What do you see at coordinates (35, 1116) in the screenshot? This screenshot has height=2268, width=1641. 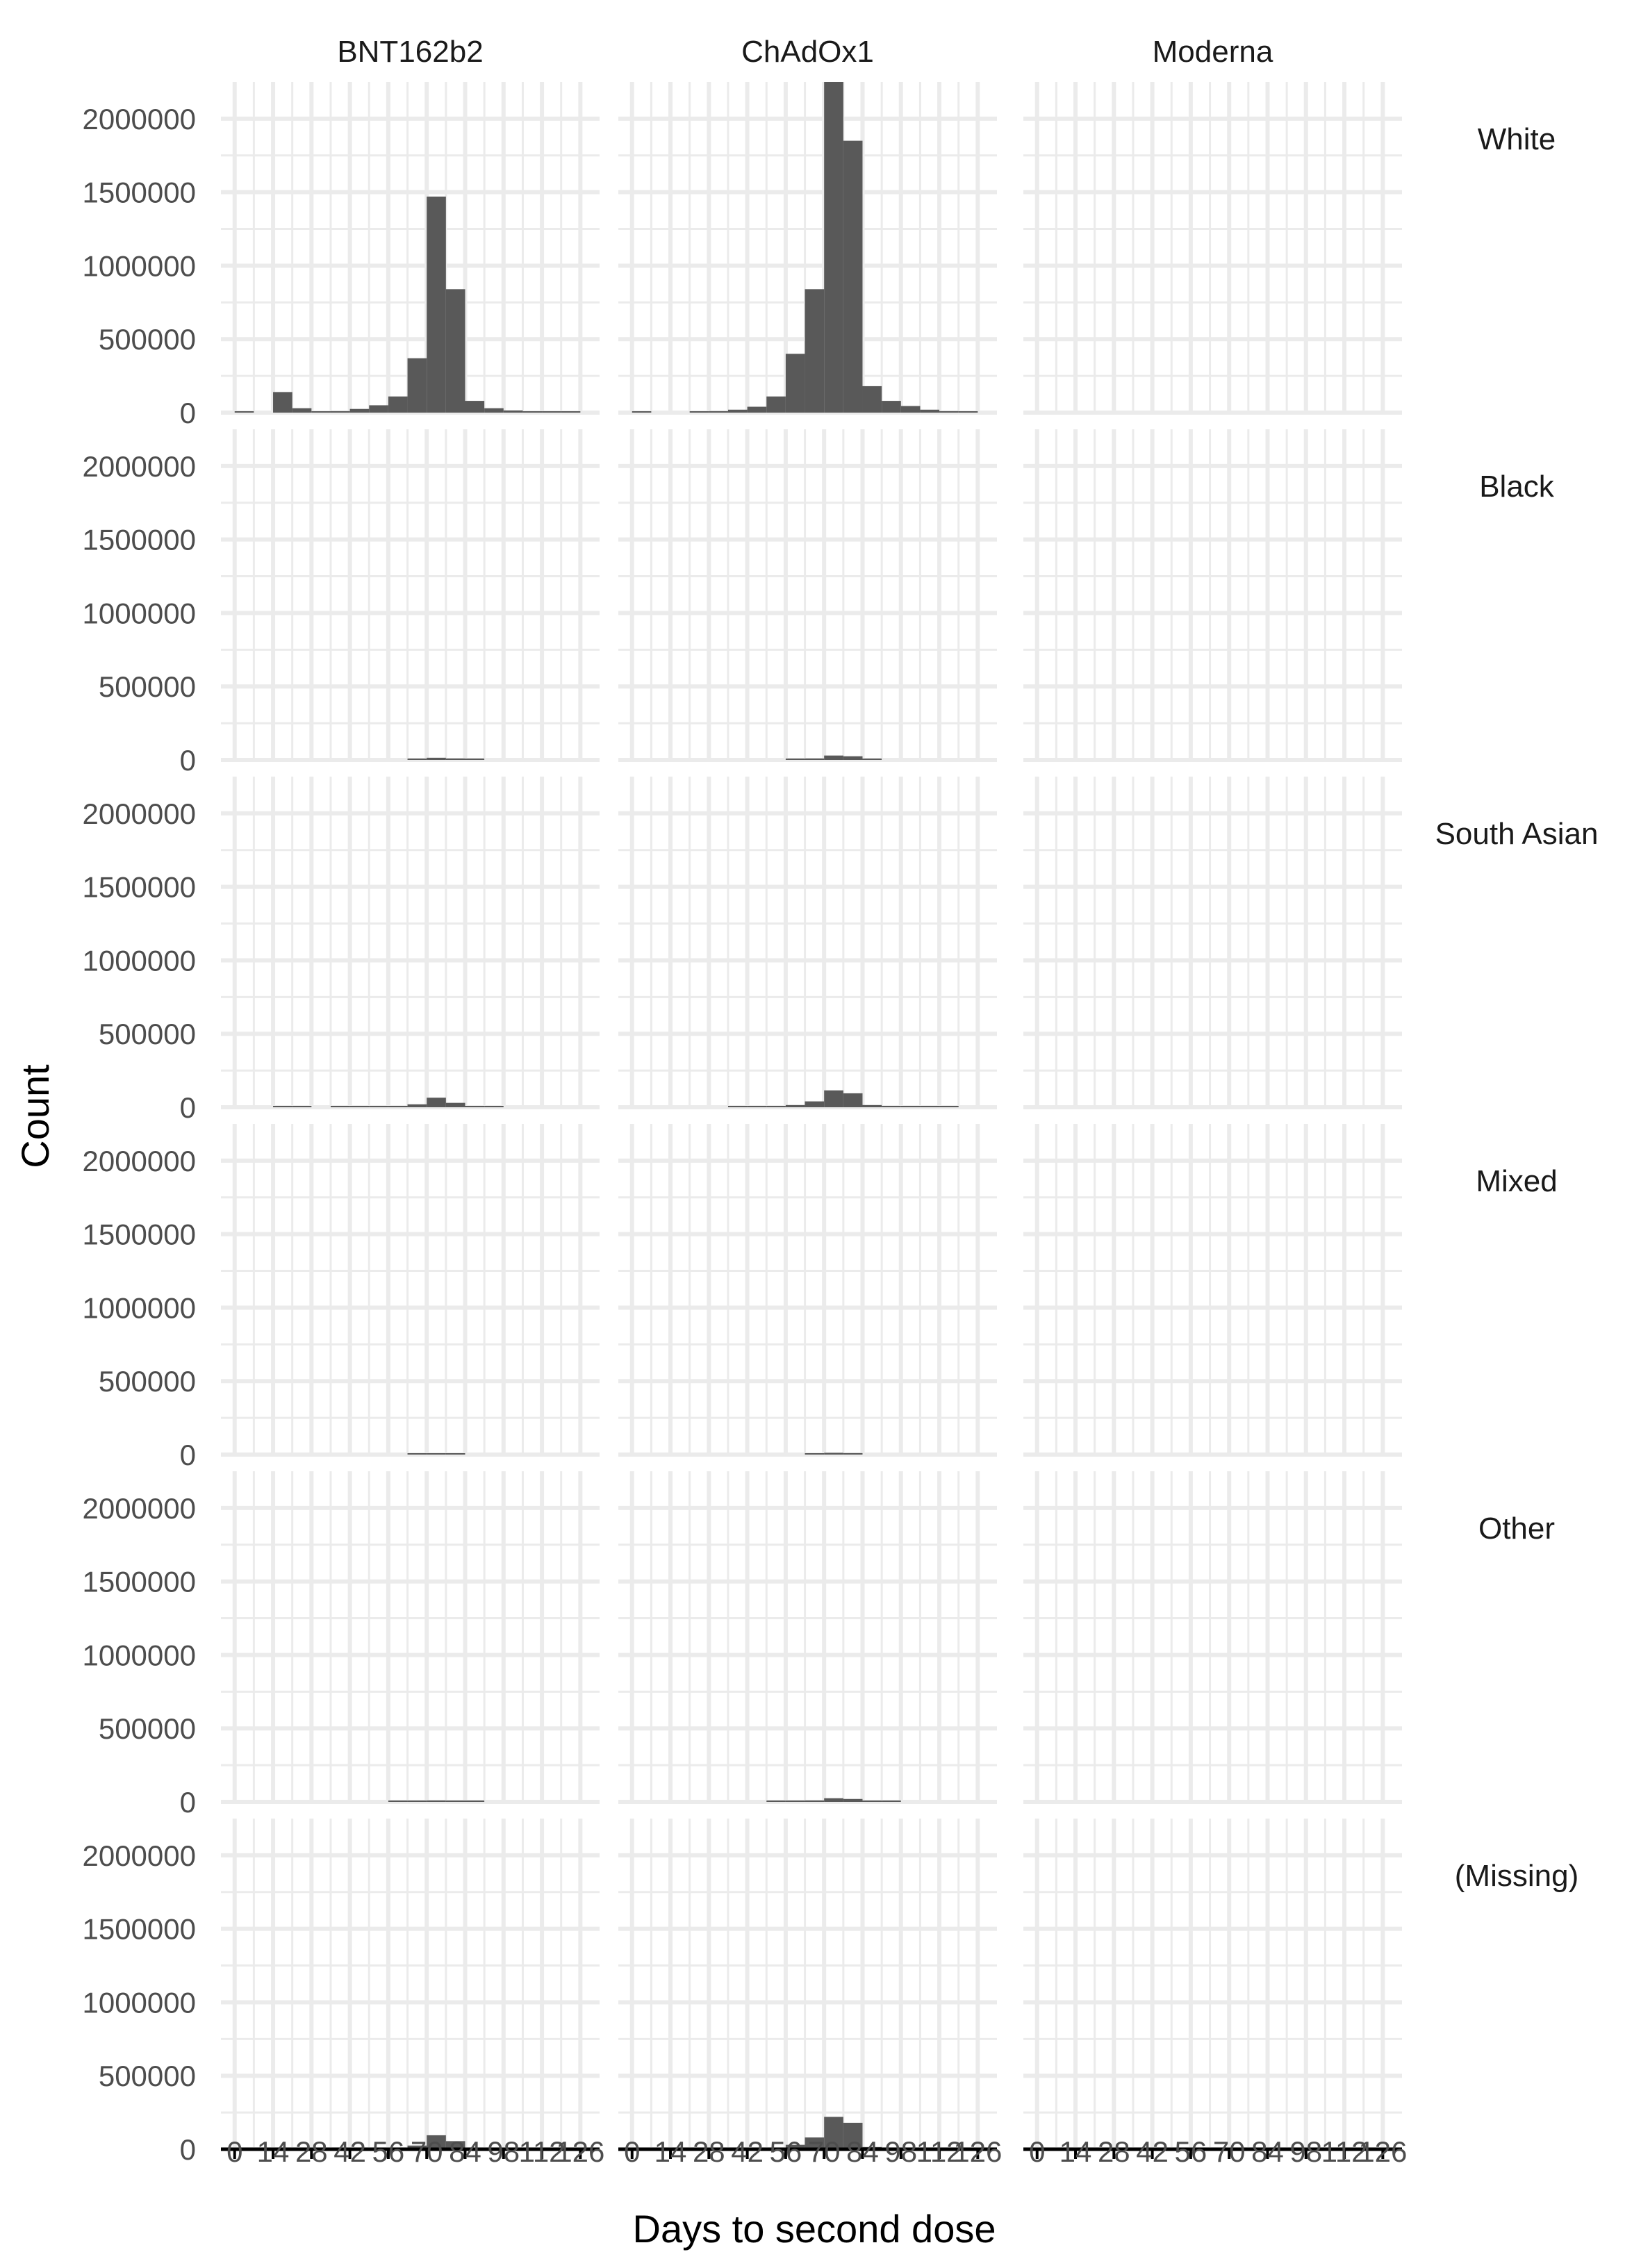 I see `y-axis-title: Count` at bounding box center [35, 1116].